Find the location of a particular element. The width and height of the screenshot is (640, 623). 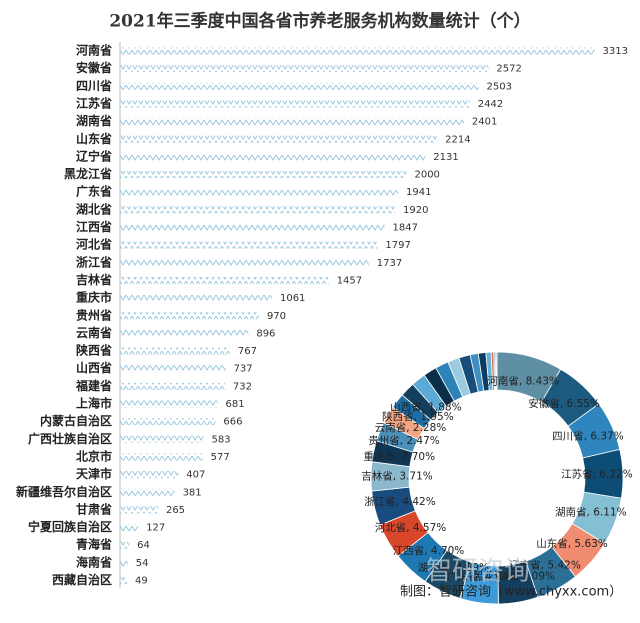

value-label: 54 is located at coordinates (142, 563).